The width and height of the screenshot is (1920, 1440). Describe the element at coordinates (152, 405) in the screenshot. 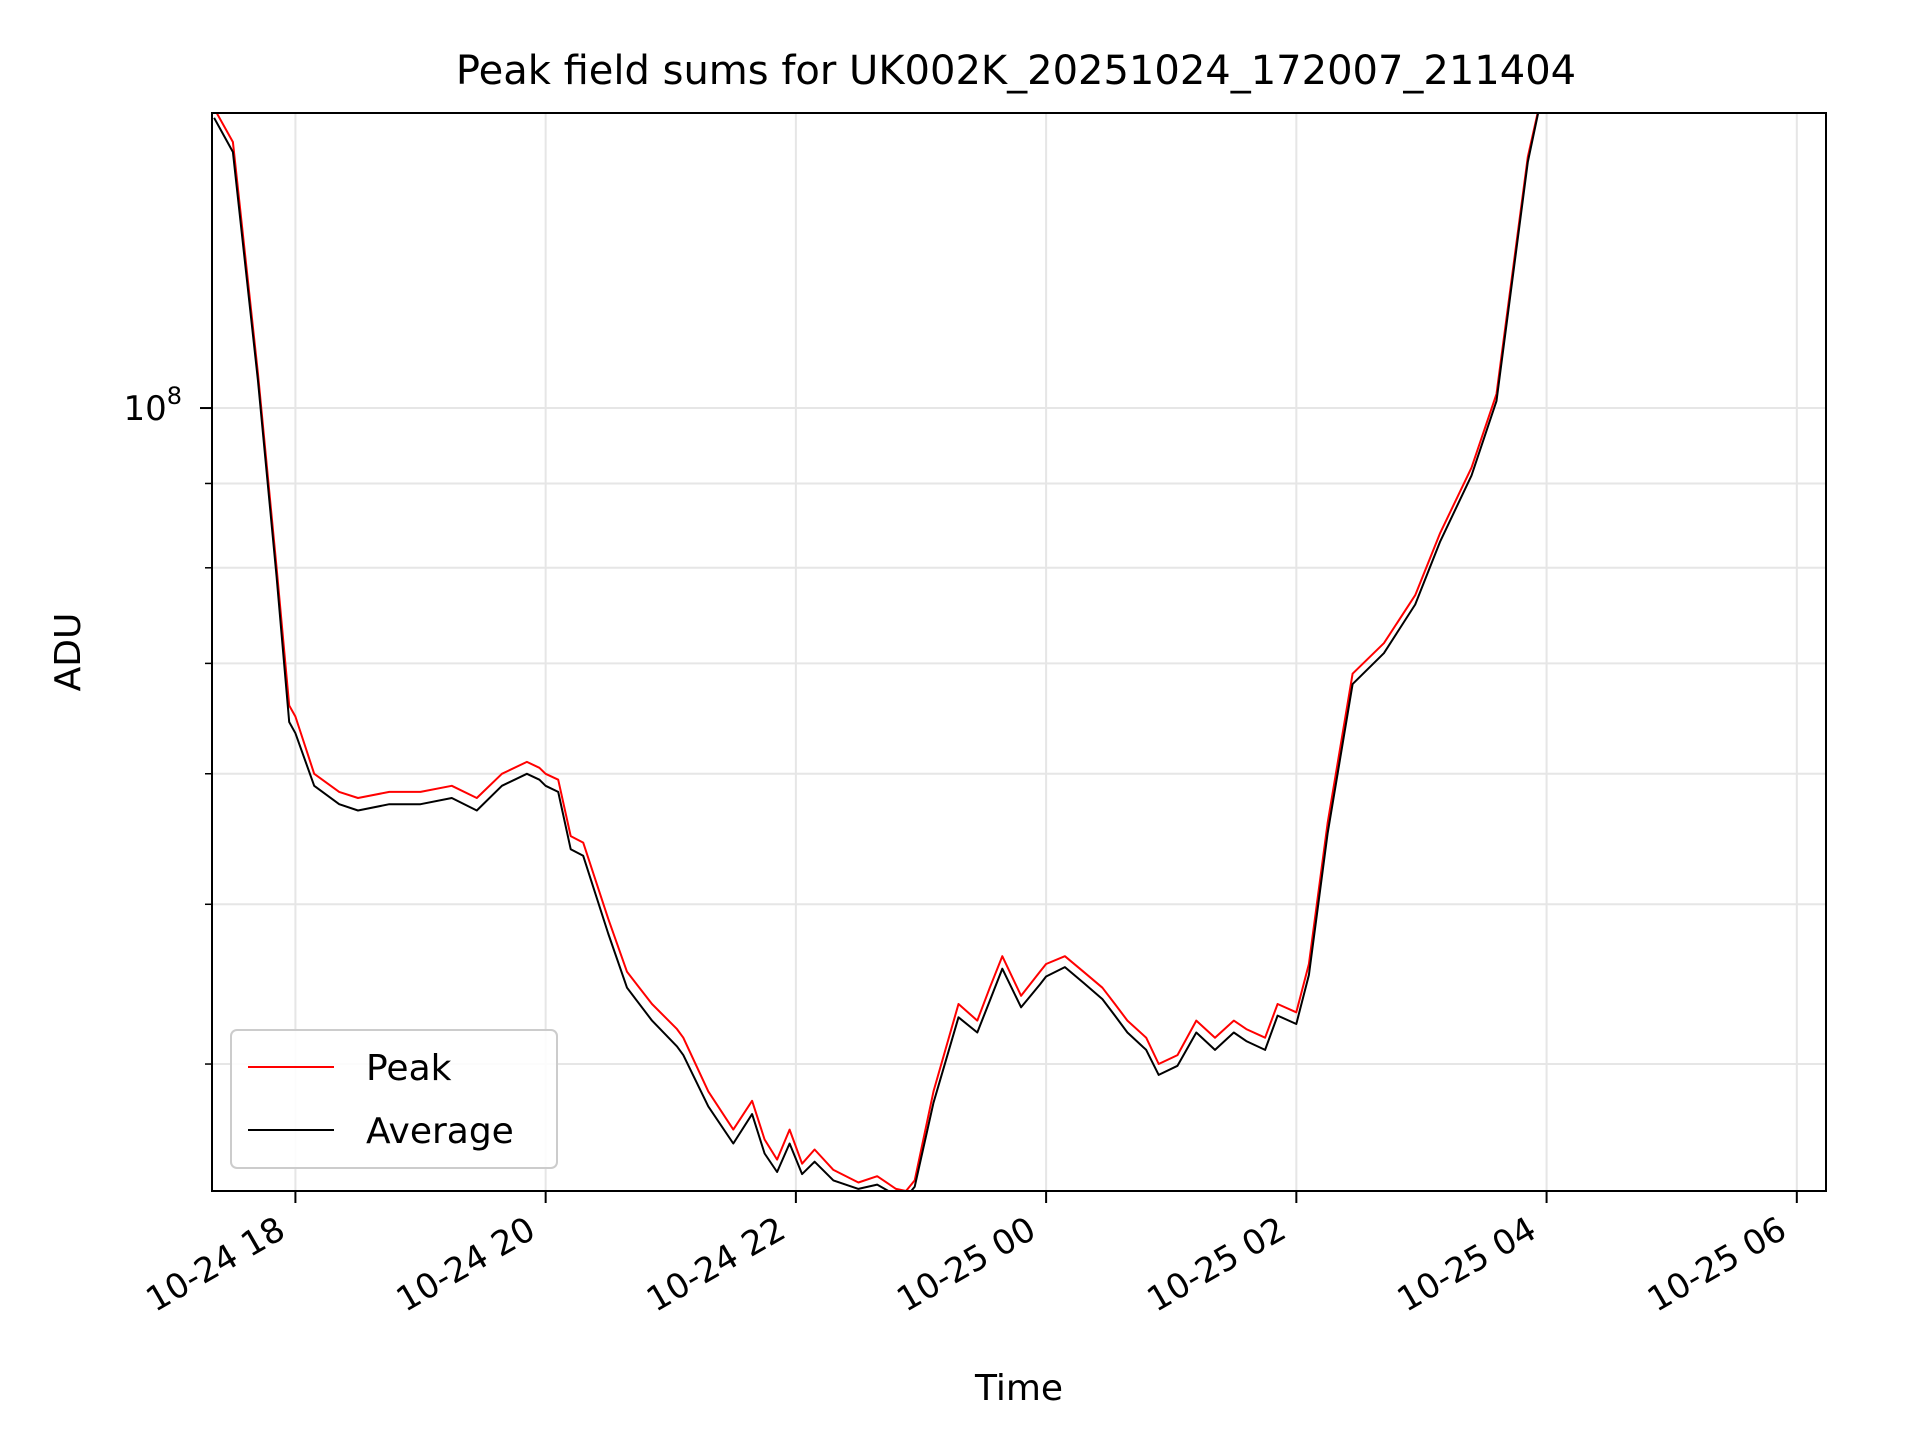

I see `y-tick-label: 108` at that location.